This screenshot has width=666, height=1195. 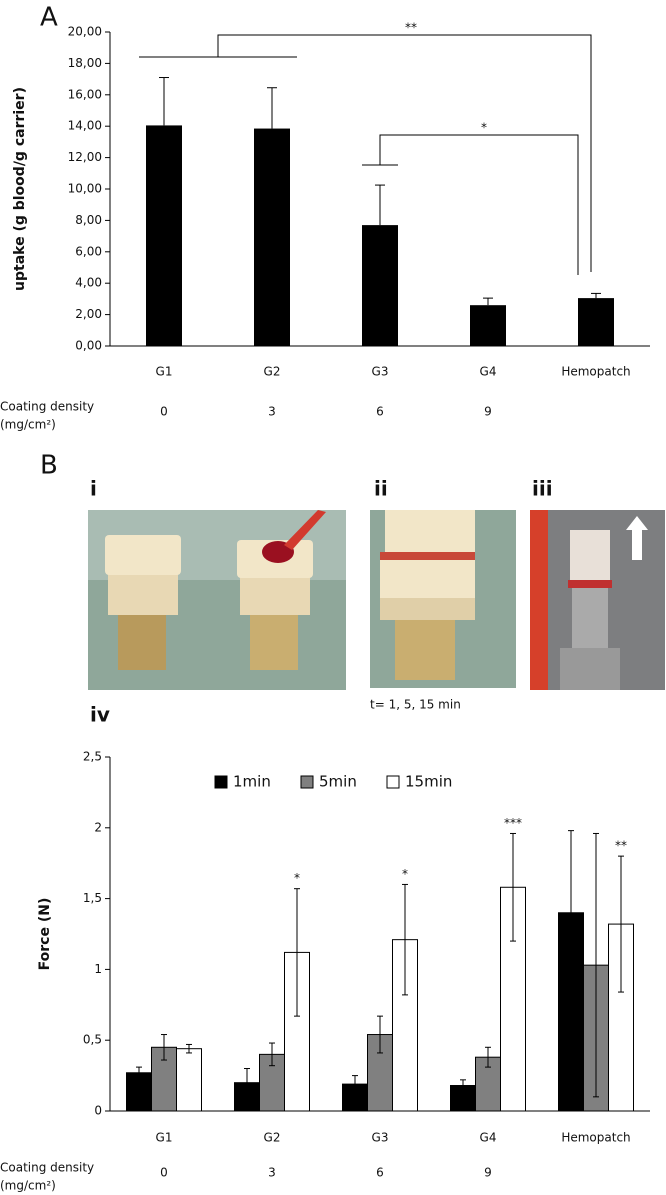 I want to click on y-tick-label: 12,00, so click(x=85, y=157).